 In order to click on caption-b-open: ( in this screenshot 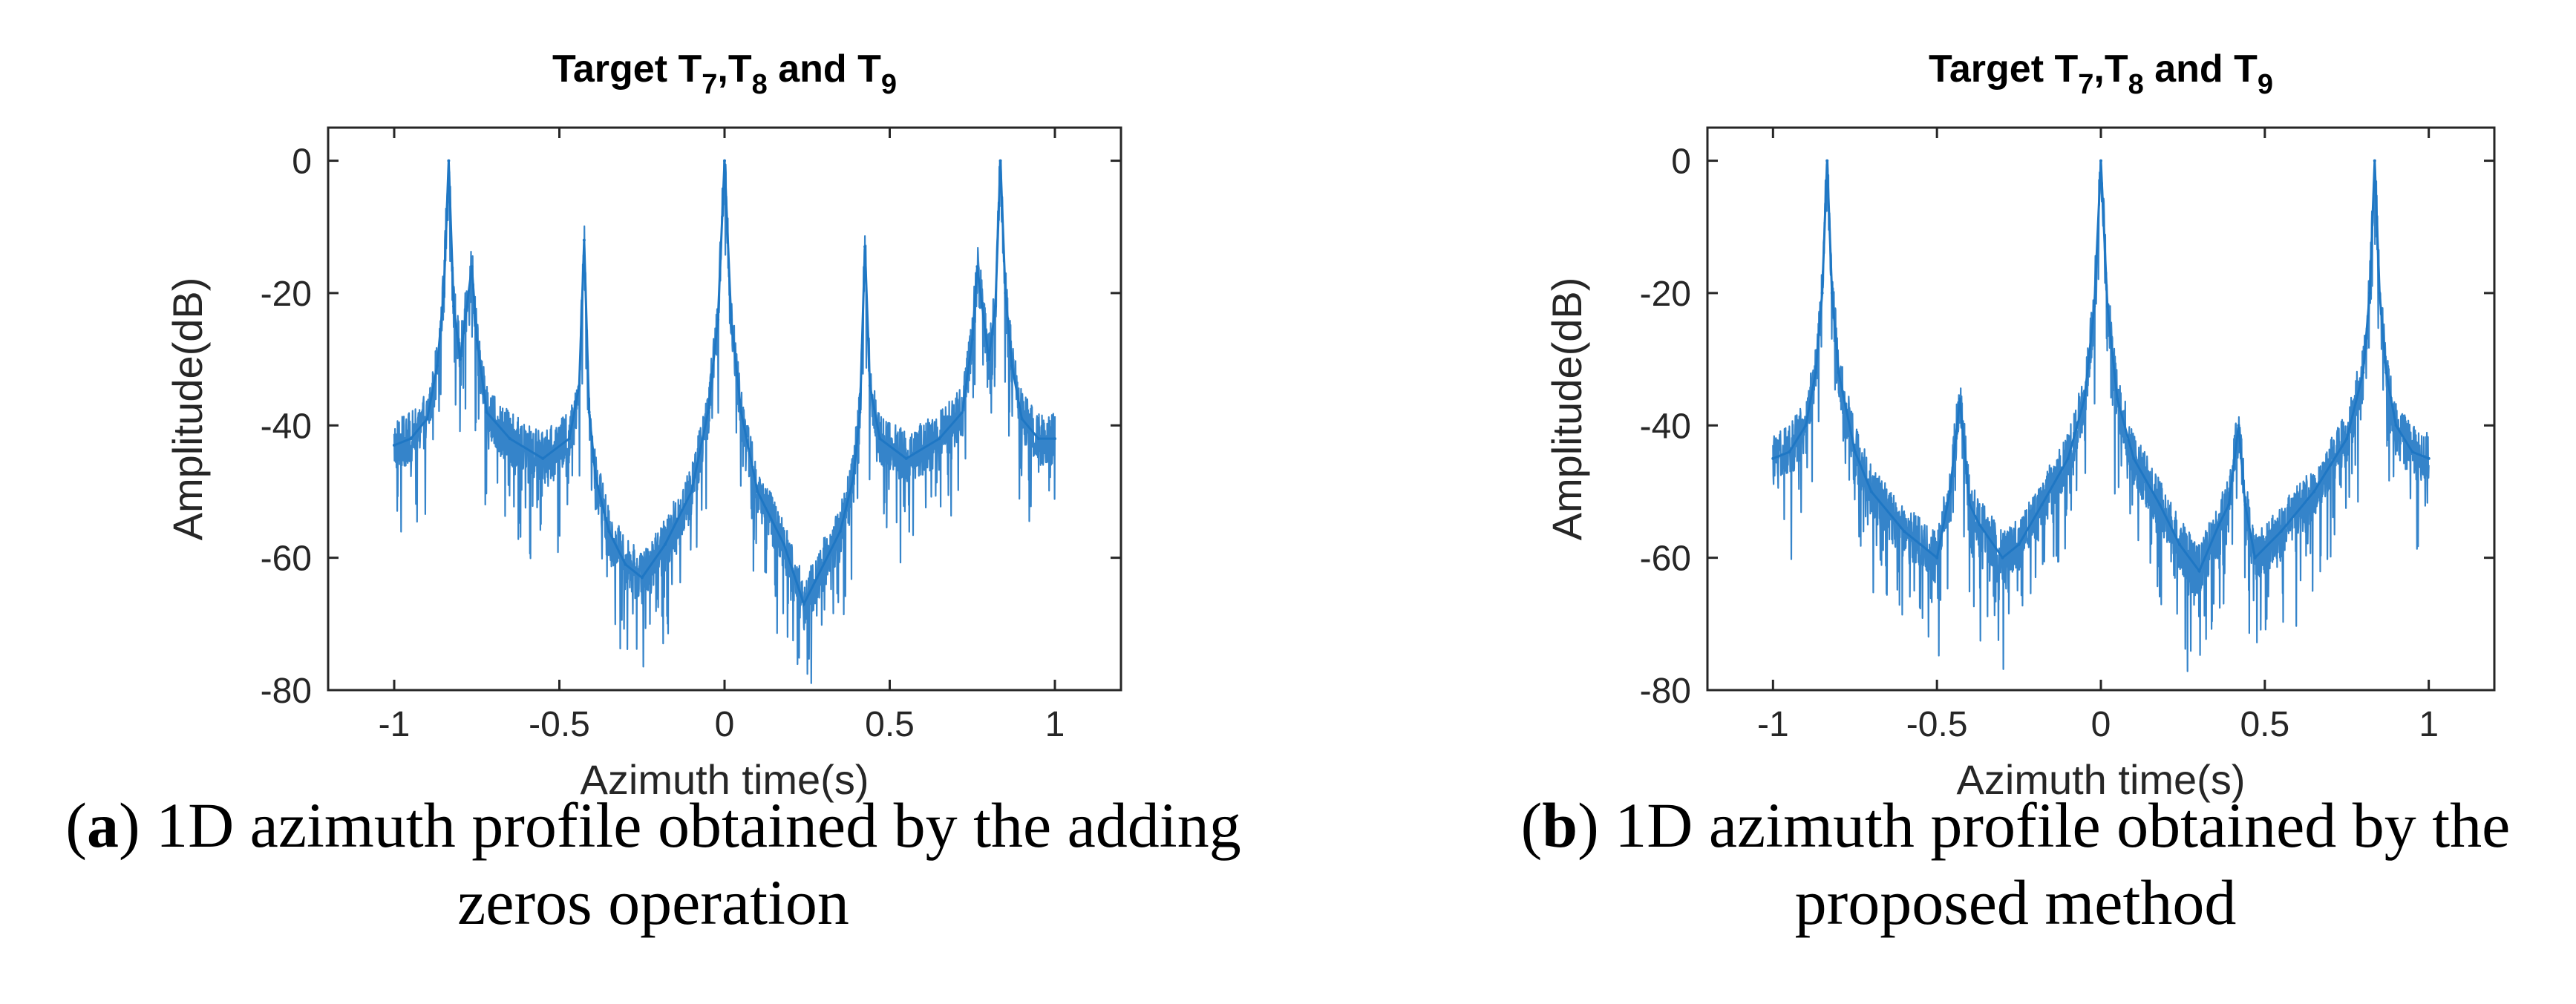, I will do `click(1532, 825)`.